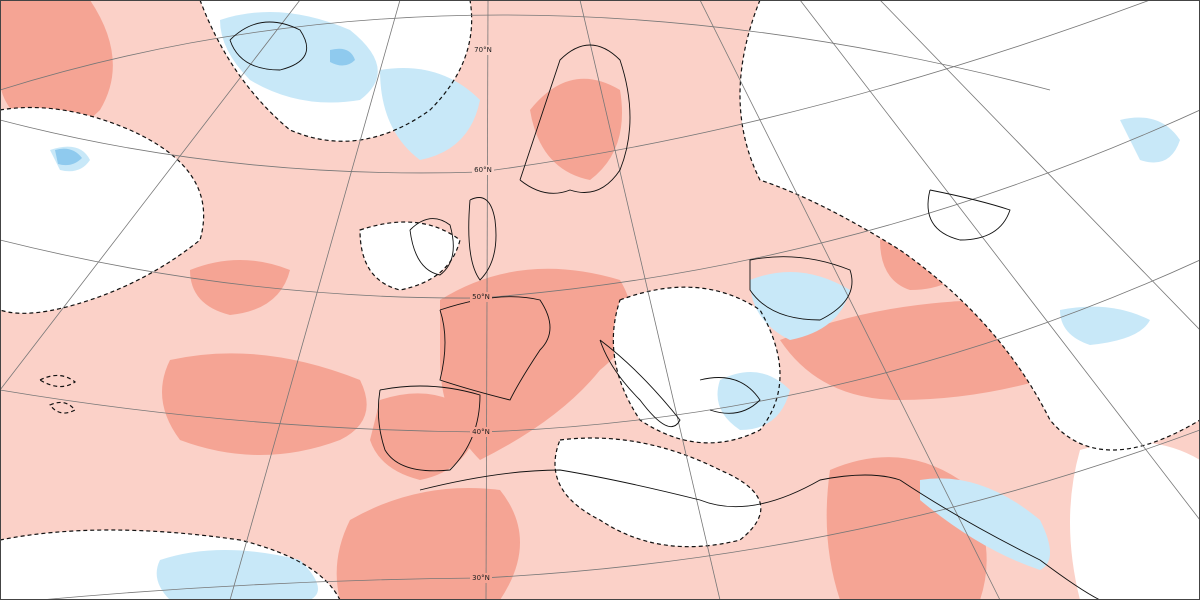 The image size is (1200, 600). I want to click on latitude-label: 40°N, so click(481, 432).